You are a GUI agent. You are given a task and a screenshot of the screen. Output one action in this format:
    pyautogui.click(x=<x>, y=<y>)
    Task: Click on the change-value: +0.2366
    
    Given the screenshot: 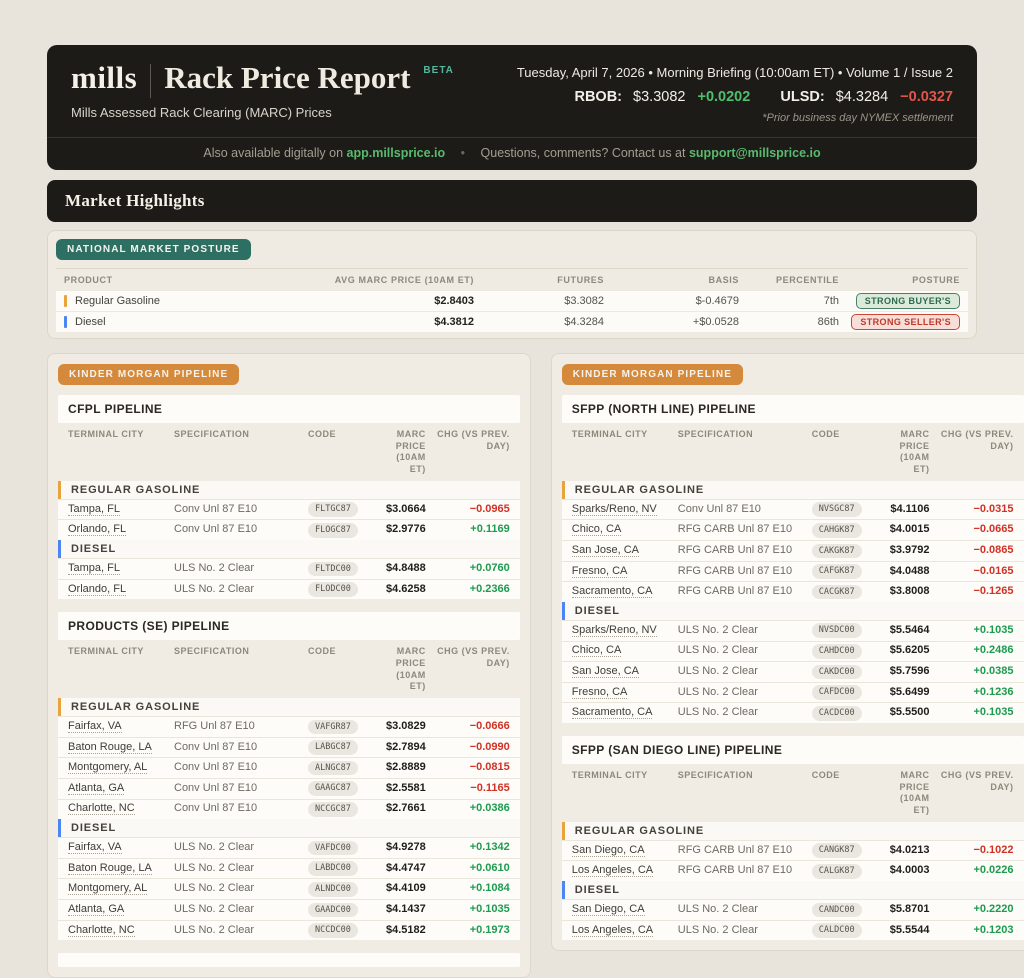 What is the action you would take?
    pyautogui.click(x=489, y=588)
    